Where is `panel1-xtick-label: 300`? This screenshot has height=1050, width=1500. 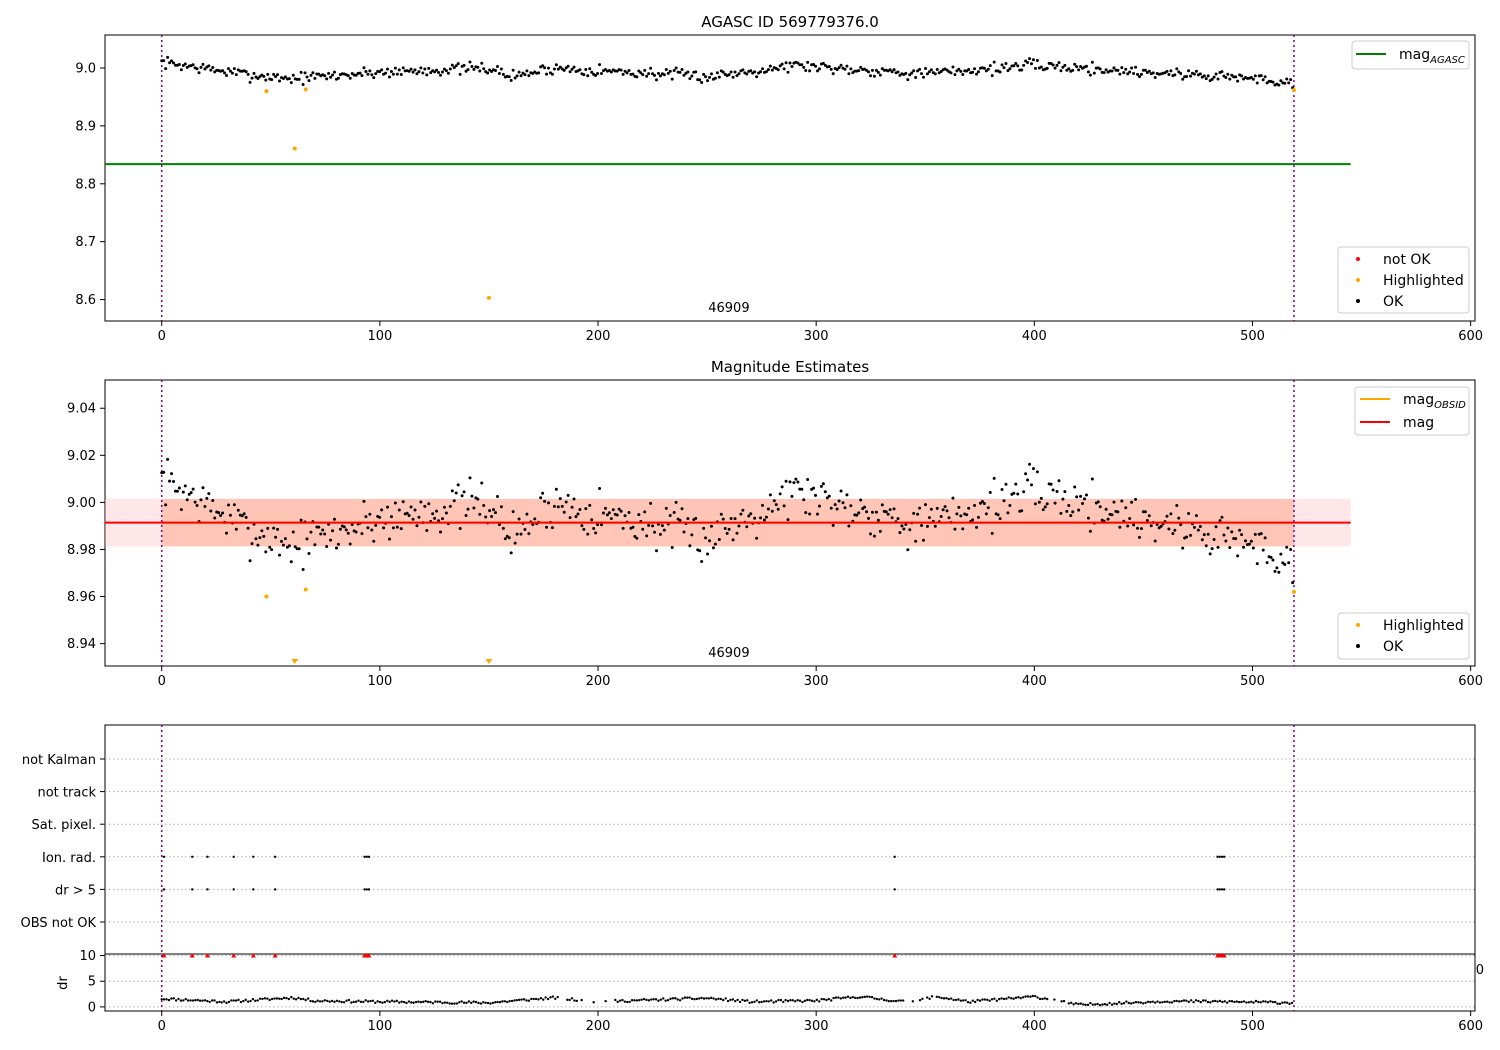
panel1-xtick-label: 300 is located at coordinates (816, 336).